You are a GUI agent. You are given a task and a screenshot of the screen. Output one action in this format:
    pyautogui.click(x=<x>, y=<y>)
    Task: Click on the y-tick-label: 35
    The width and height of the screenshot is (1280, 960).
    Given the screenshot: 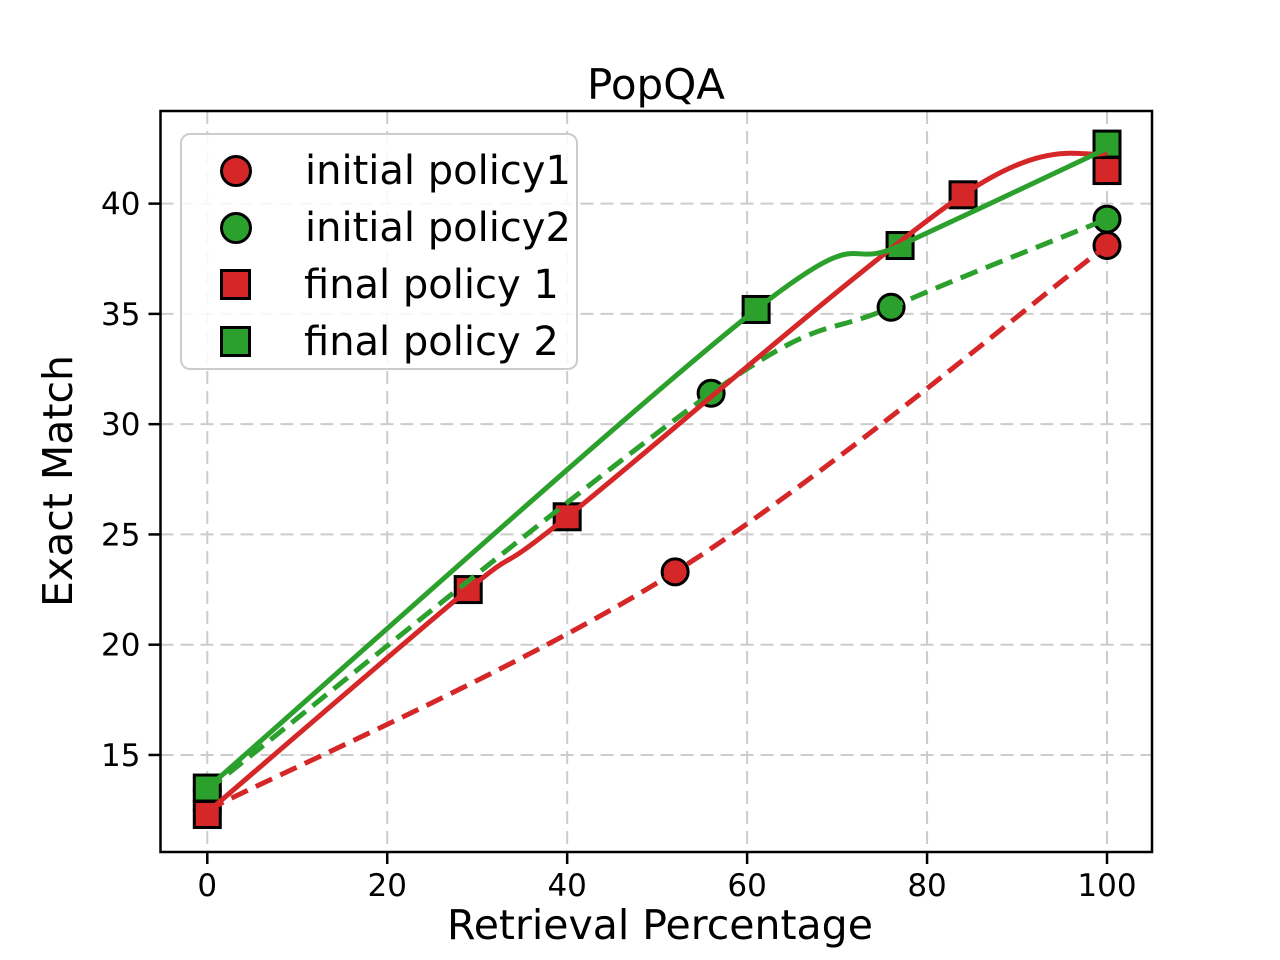 What is the action you would take?
    pyautogui.click(x=120, y=315)
    